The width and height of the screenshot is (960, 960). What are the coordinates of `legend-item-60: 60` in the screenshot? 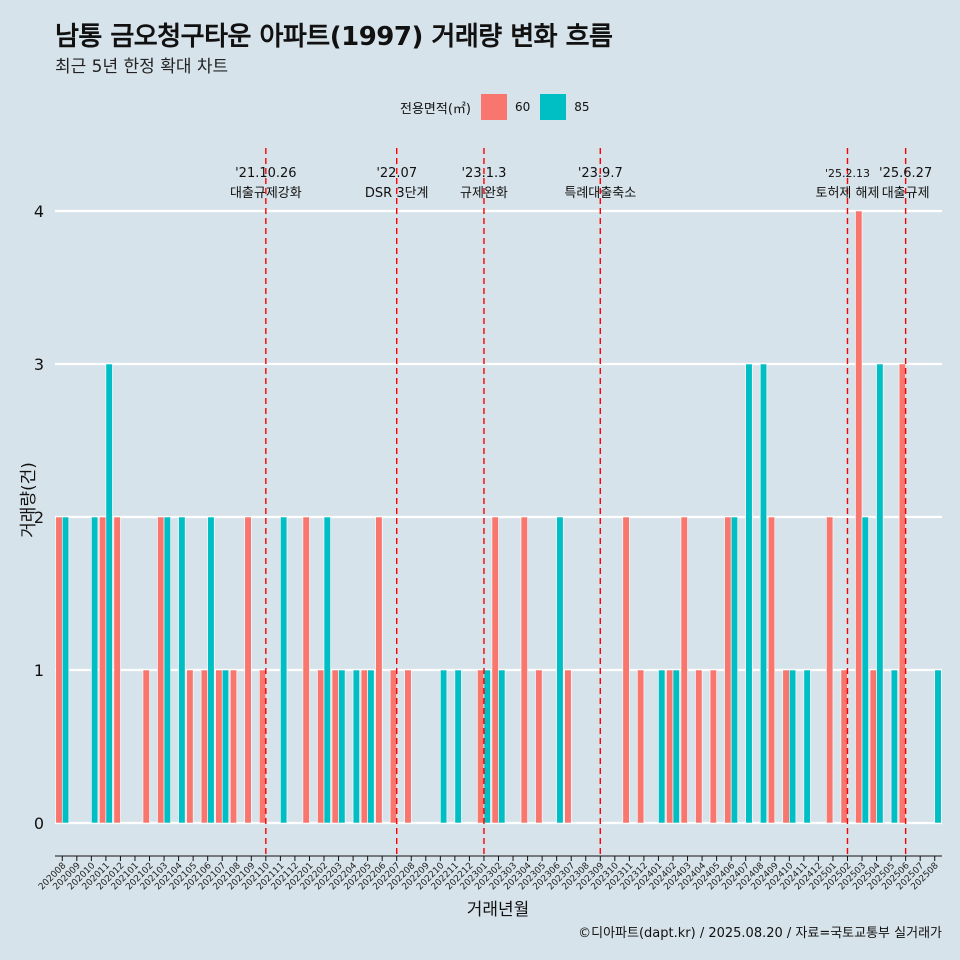 It's located at (505, 107).